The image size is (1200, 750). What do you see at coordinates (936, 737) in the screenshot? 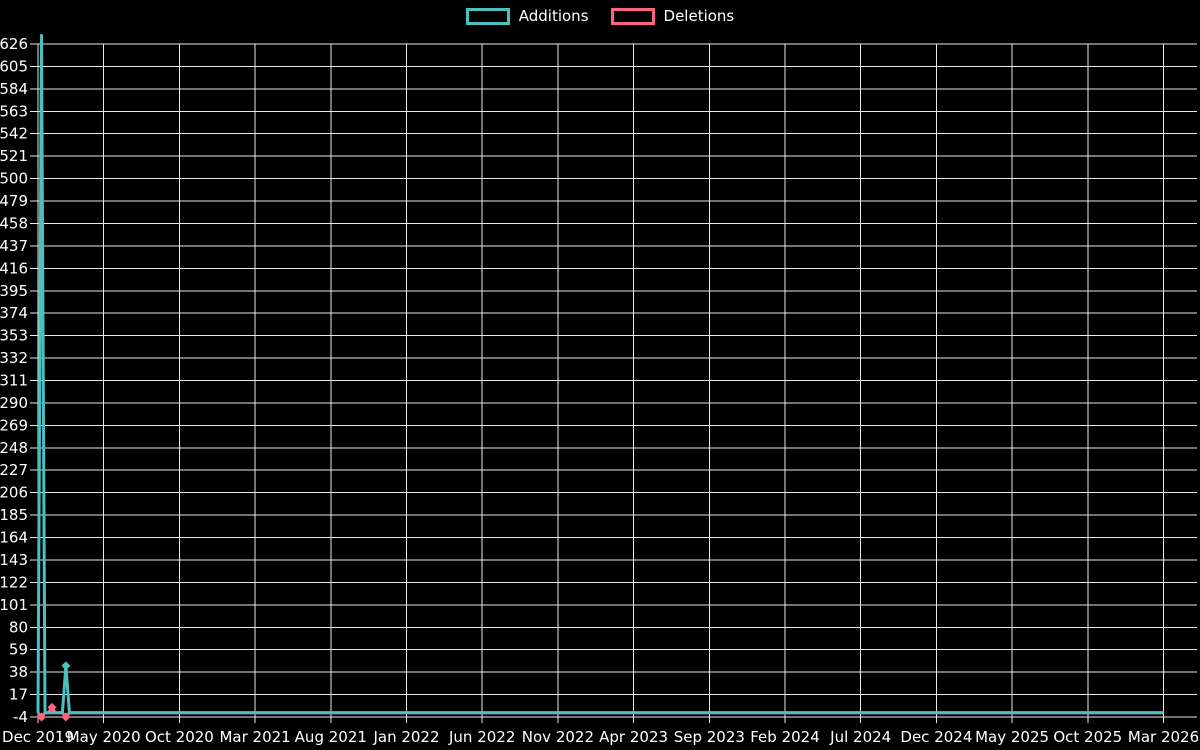
I see `x-tick-label: Dec 2024` at bounding box center [936, 737].